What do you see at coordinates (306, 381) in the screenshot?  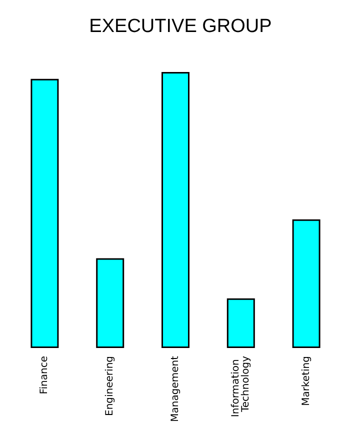 I see `x-tick-label: Marketing` at bounding box center [306, 381].